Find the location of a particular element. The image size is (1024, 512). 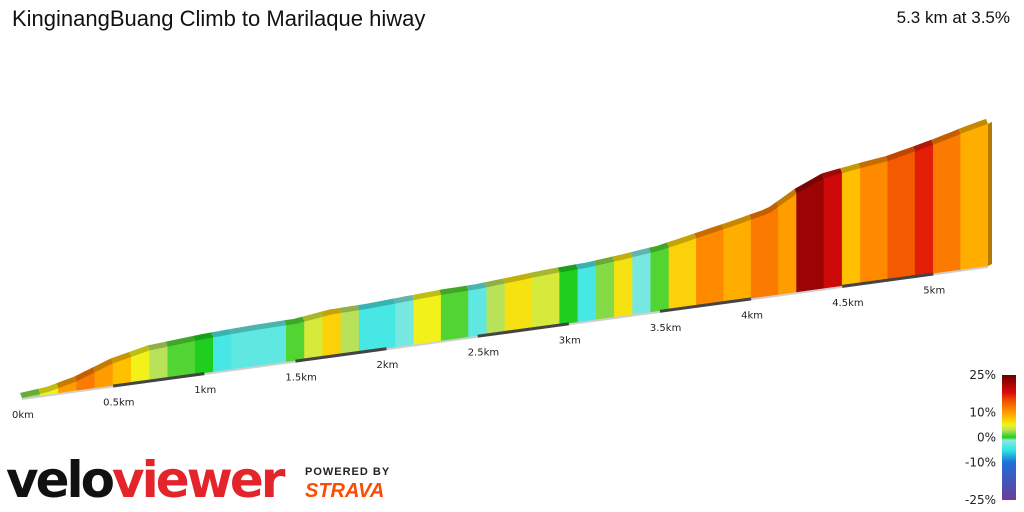

x-tick-label: 4.5km is located at coordinates (847, 303).